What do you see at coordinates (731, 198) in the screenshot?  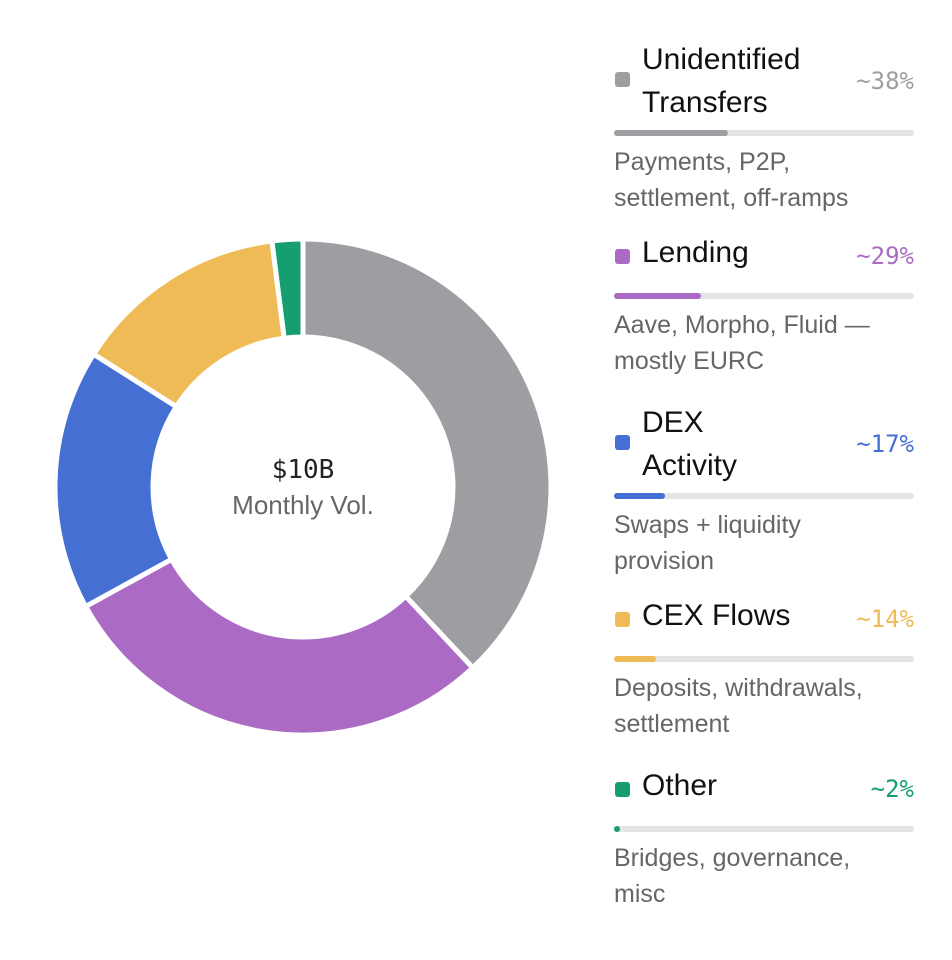 I see `legend-description-line: settlement, off-ramps` at bounding box center [731, 198].